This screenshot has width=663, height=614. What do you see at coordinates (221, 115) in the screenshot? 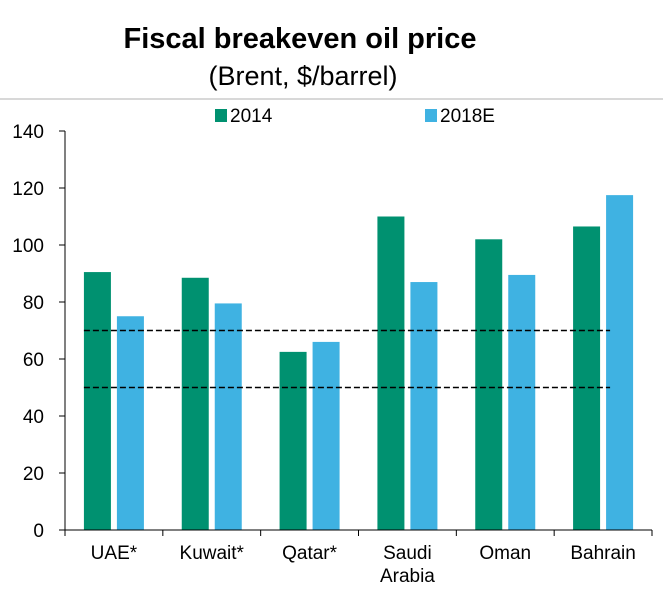
I see `legend-swatch-2014` at bounding box center [221, 115].